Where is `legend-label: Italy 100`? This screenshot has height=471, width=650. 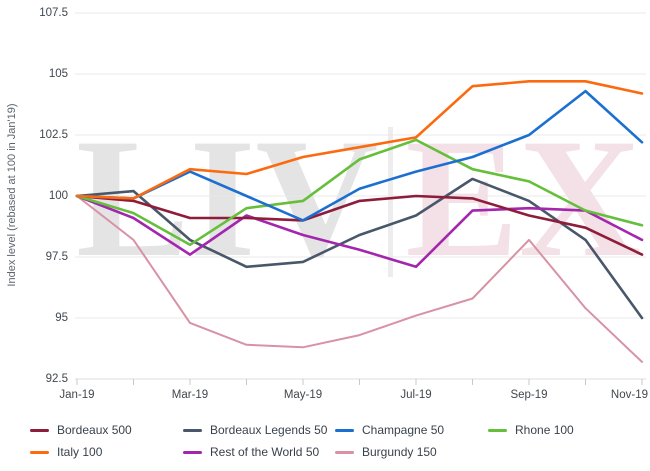
legend-label: Italy 100 is located at coordinates (80, 452).